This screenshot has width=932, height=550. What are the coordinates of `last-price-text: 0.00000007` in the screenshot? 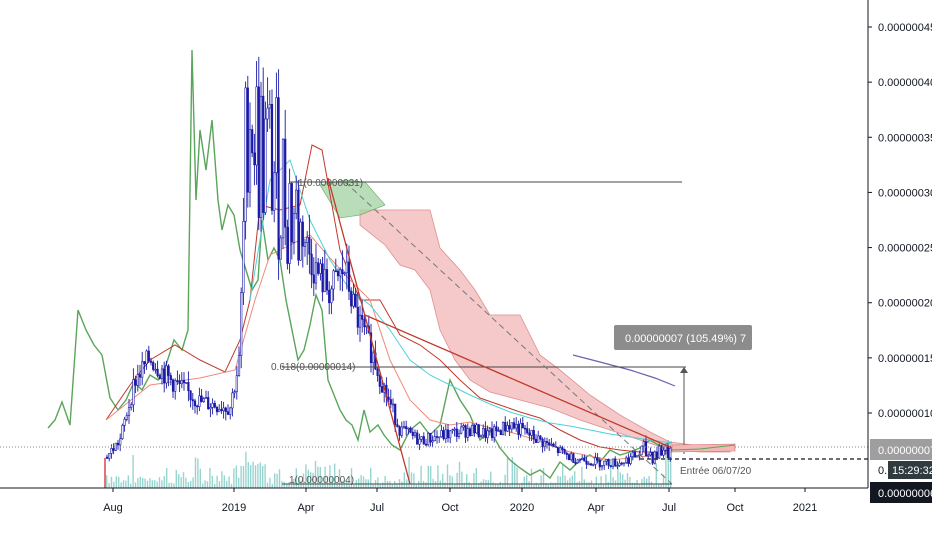 It's located at (905, 451).